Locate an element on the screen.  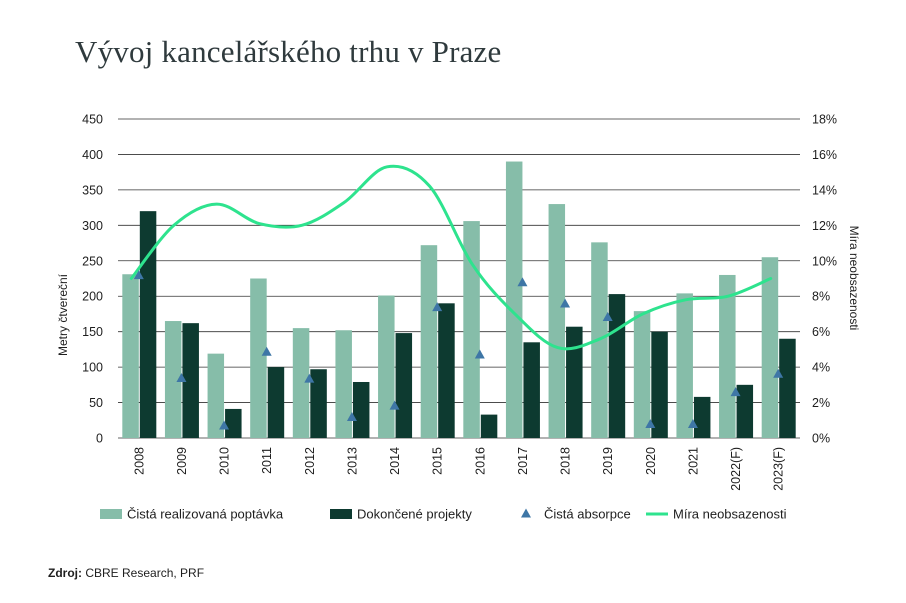
legend-label: Čistá absorpce is located at coordinates (587, 514).